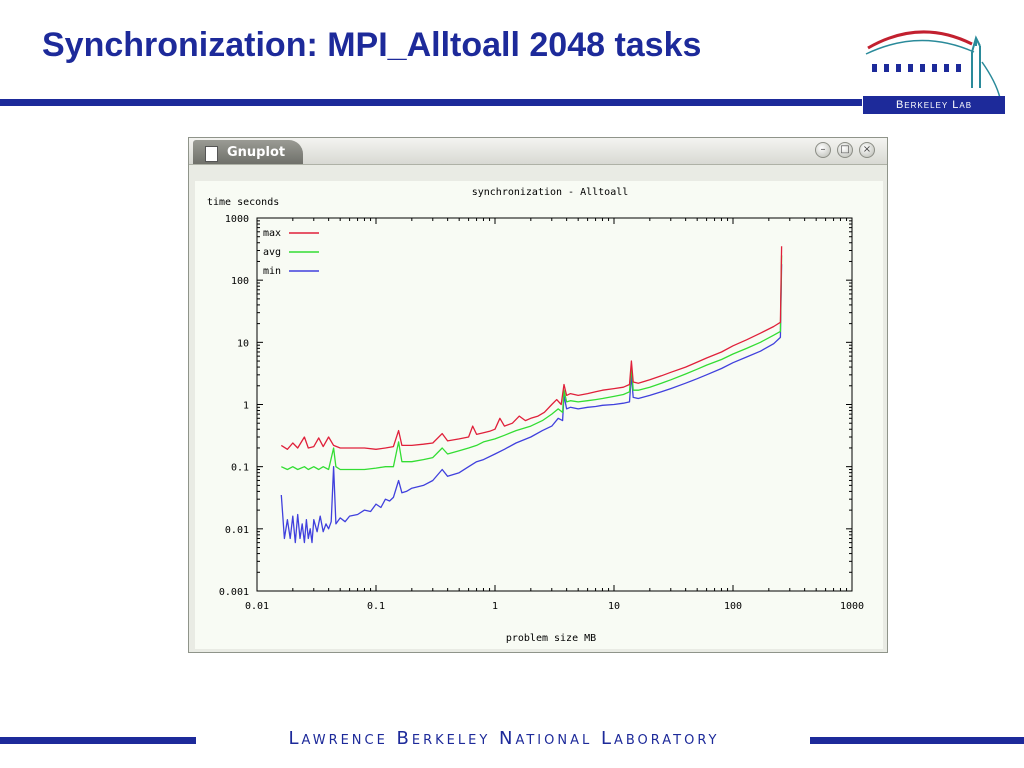  Describe the element at coordinates (550, 192) in the screenshot. I see `chart-title: synchronization - Alltoall` at that location.